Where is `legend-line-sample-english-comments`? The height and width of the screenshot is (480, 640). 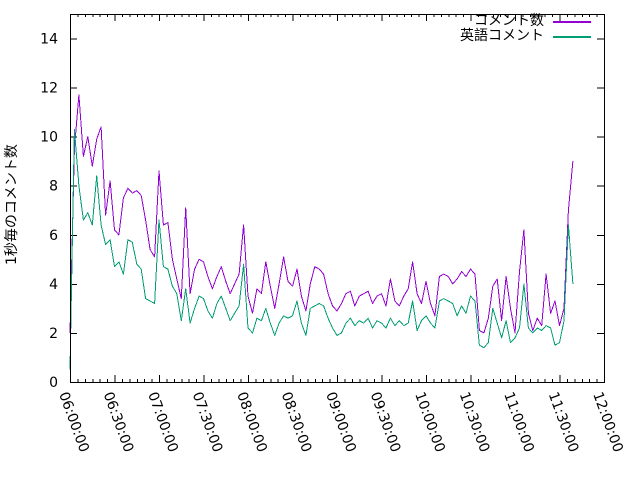
legend-line-sample-english-comments is located at coordinates (572, 36).